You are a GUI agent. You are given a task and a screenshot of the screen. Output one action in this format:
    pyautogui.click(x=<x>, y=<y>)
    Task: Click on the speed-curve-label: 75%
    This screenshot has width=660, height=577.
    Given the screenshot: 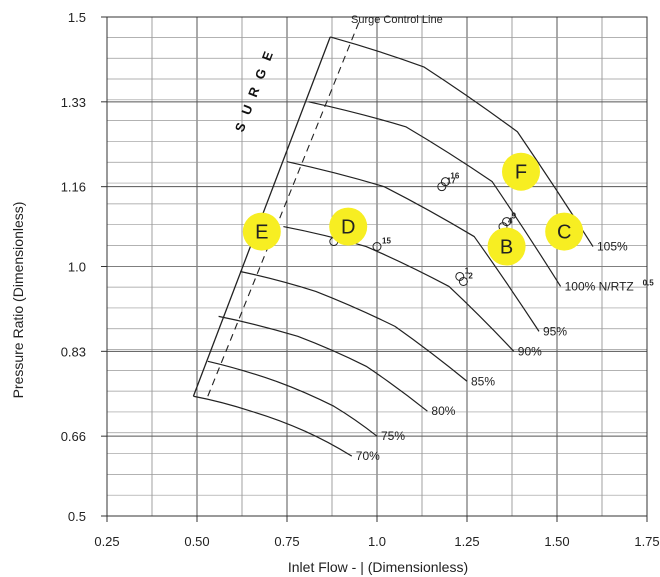 What is the action you would take?
    pyautogui.click(x=393, y=436)
    